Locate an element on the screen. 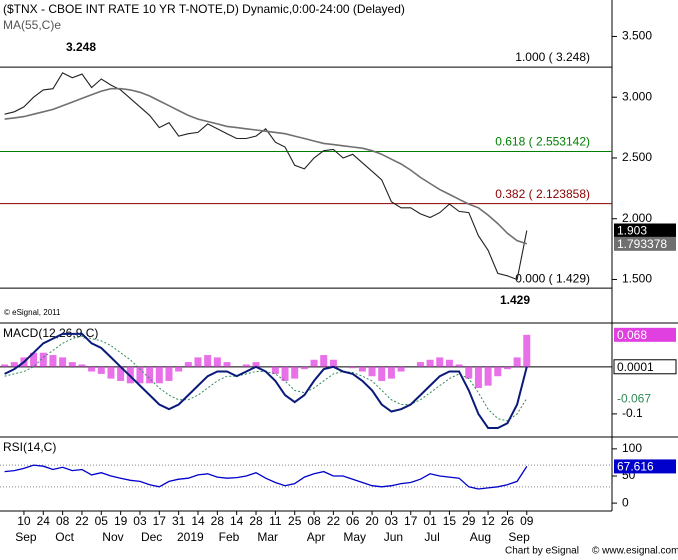  fib-label: 0.382 ( 2.123858) is located at coordinates (542, 194).